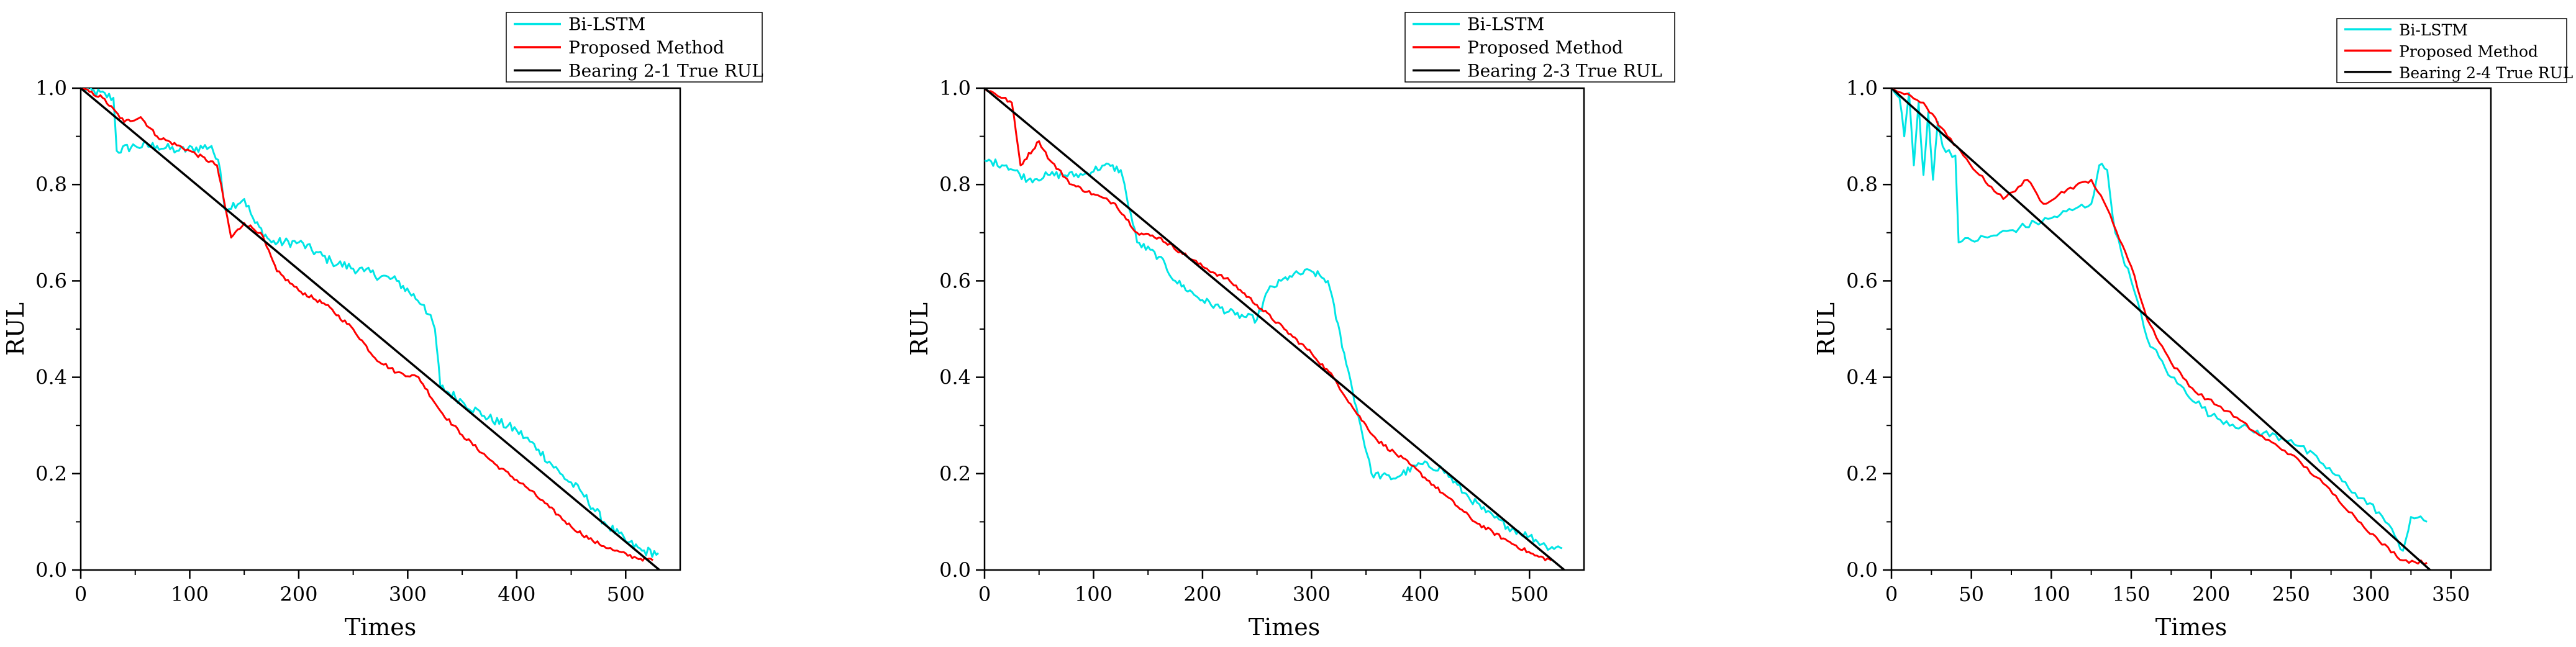 The height and width of the screenshot is (647, 2576). Describe the element at coordinates (2486, 73) in the screenshot. I see `legend-label: Bearing 2-4 True RUL` at that location.